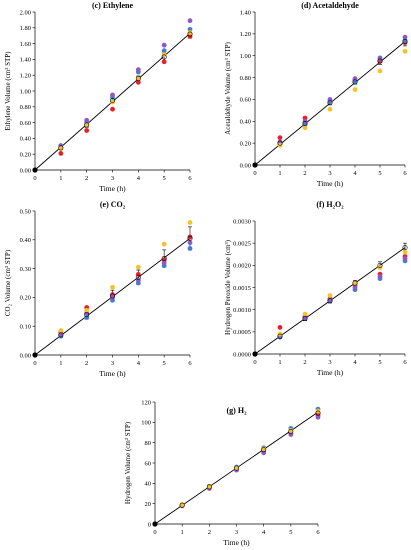 The height and width of the screenshot is (550, 411). Describe the element at coordinates (242, 243) in the screenshot. I see `y-tick-label: 0.0025` at that location.